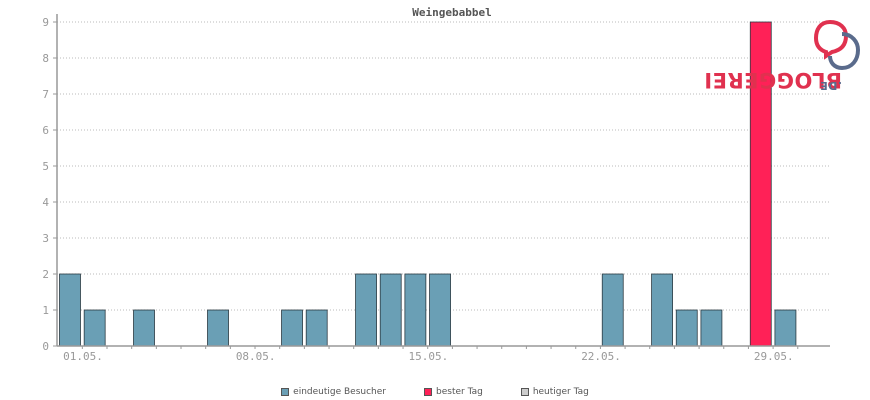 The width and height of the screenshot is (870, 400). What do you see at coordinates (560, 392) in the screenshot?
I see `legend-label: heutiger Tag` at bounding box center [560, 392].